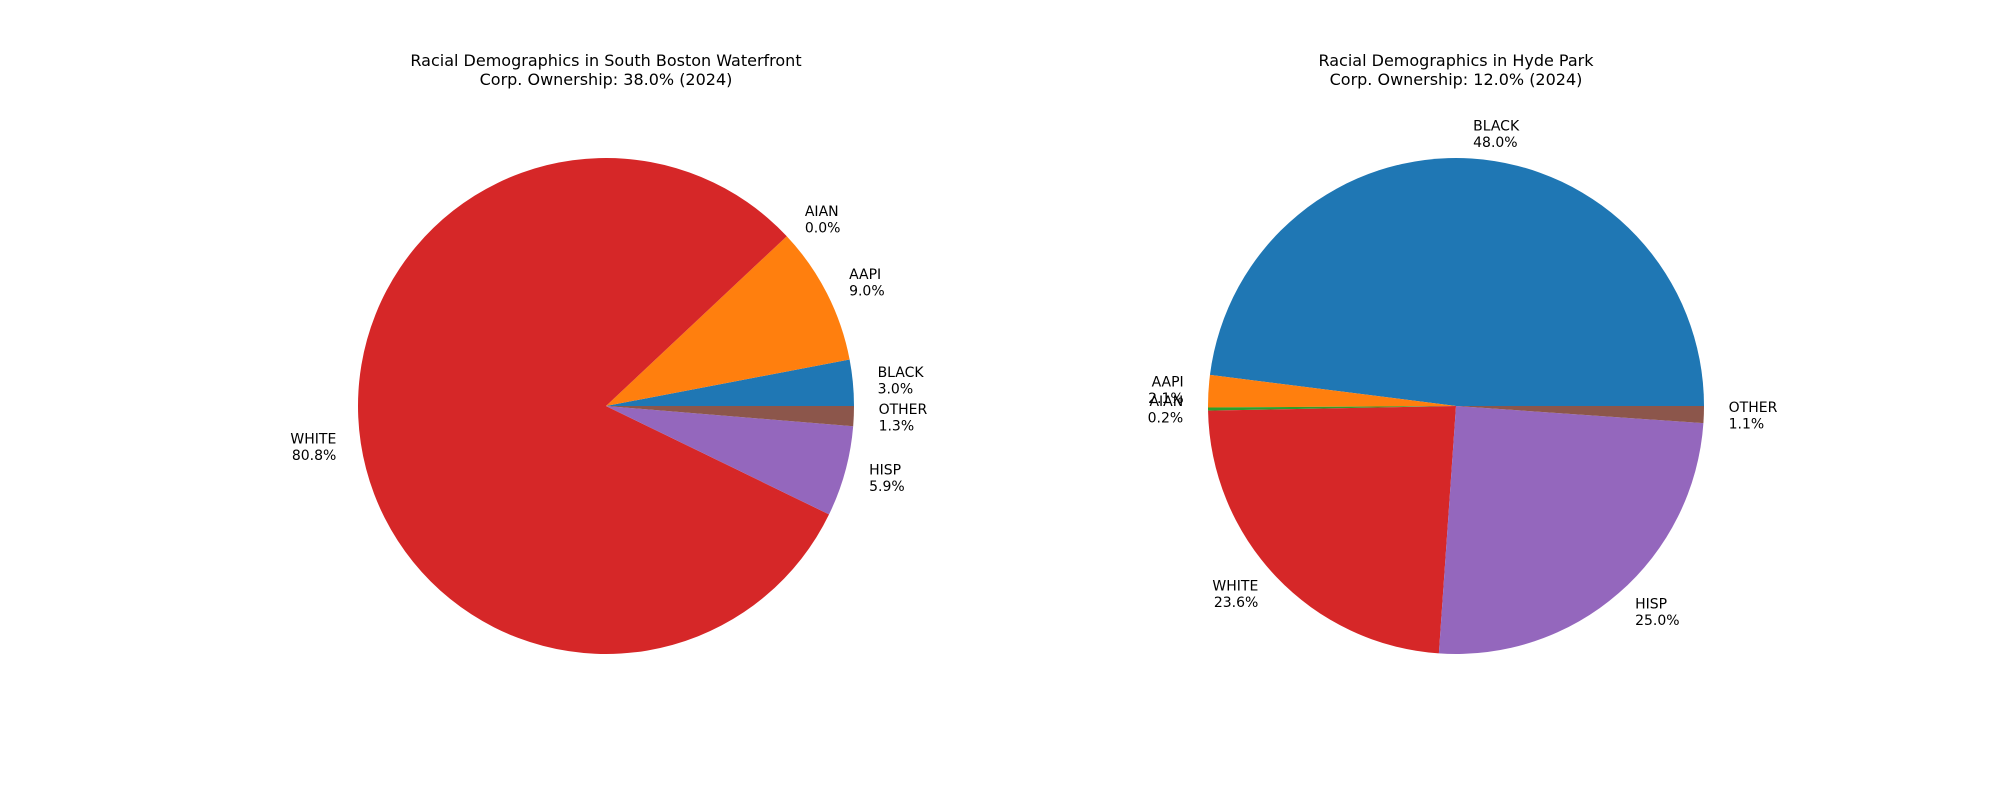 The image size is (2000, 800). What do you see at coordinates (903, 418) in the screenshot?
I see `slice-label-other: OTHER 1.3%` at bounding box center [903, 418].